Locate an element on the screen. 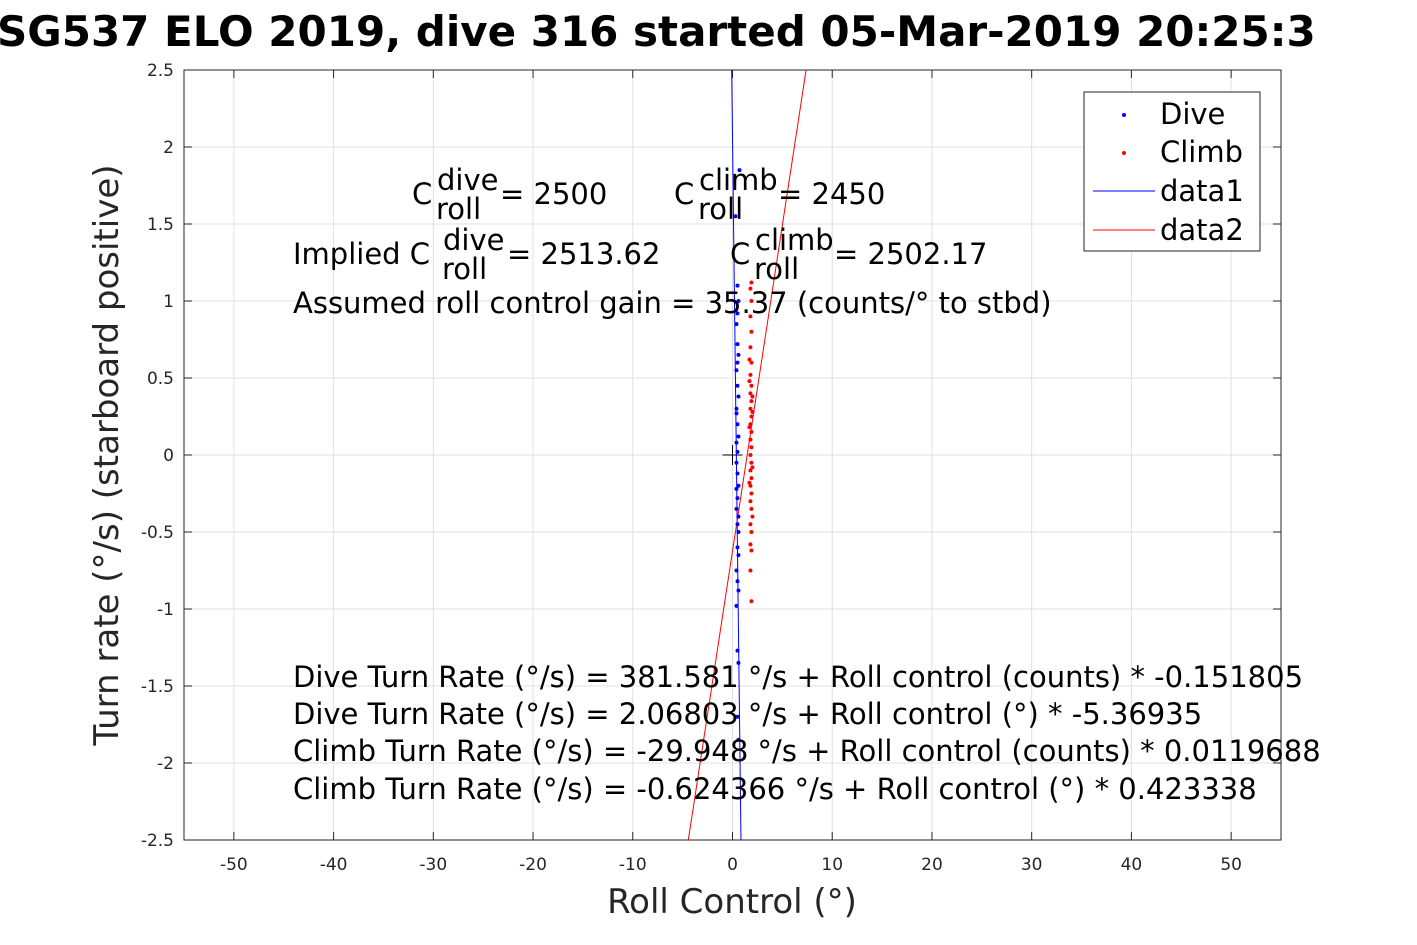 This screenshot has width=1417, height=945. annotation-c-climb-base: C is located at coordinates (684, 194).